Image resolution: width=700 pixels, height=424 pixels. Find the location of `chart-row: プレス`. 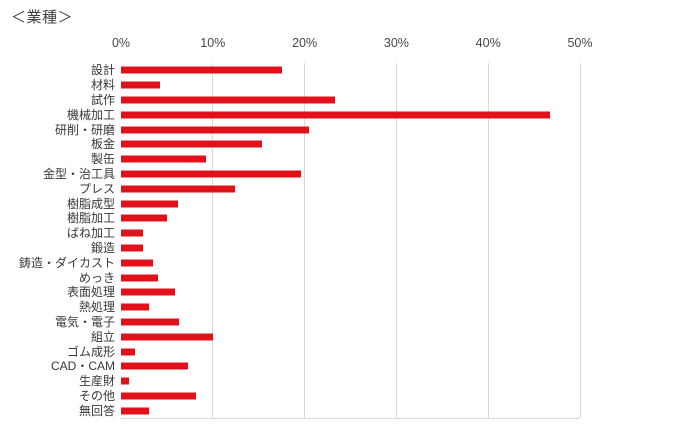

chart-row: プレス is located at coordinates (350, 188).